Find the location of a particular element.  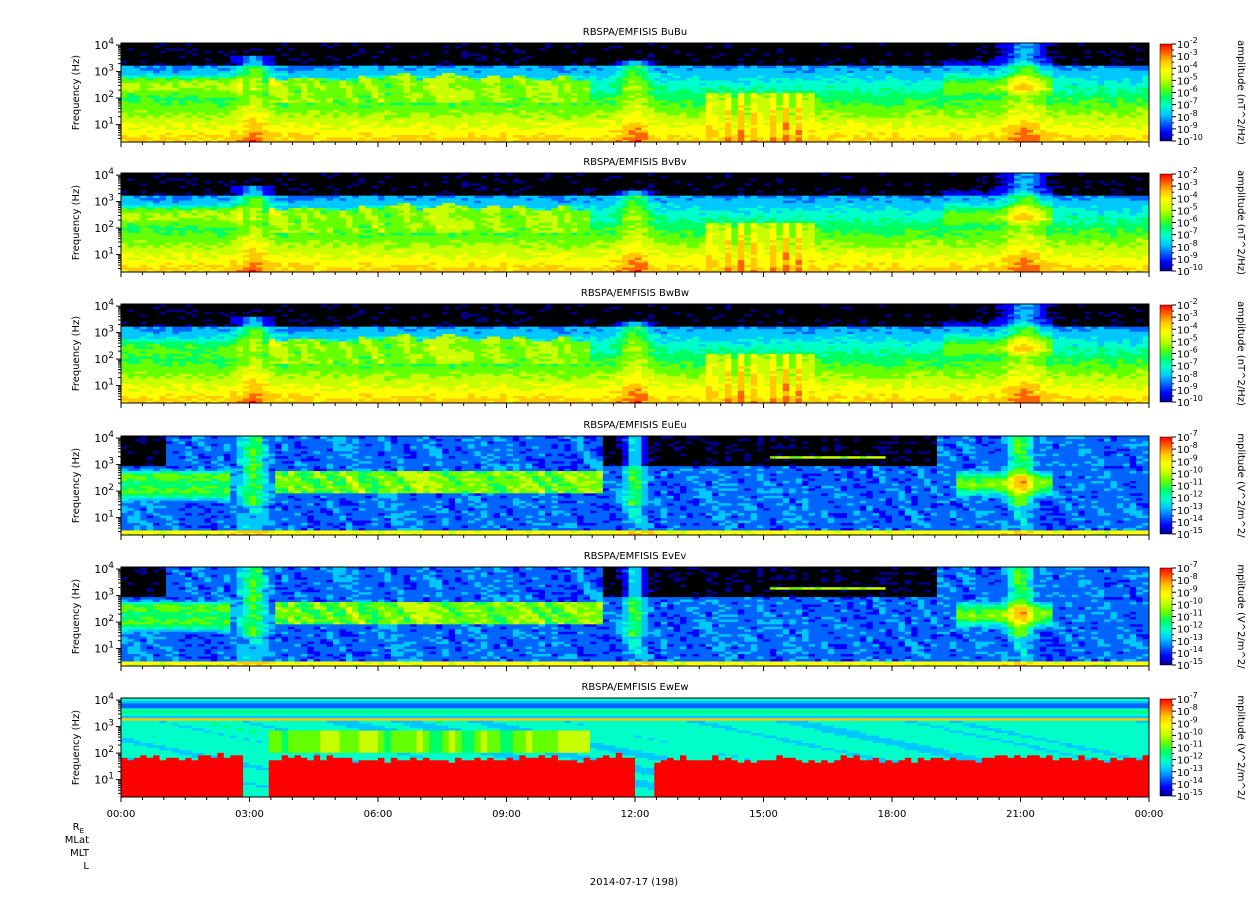

panel-title: RBSPA/EMFISIS BuBu is located at coordinates (635, 32).